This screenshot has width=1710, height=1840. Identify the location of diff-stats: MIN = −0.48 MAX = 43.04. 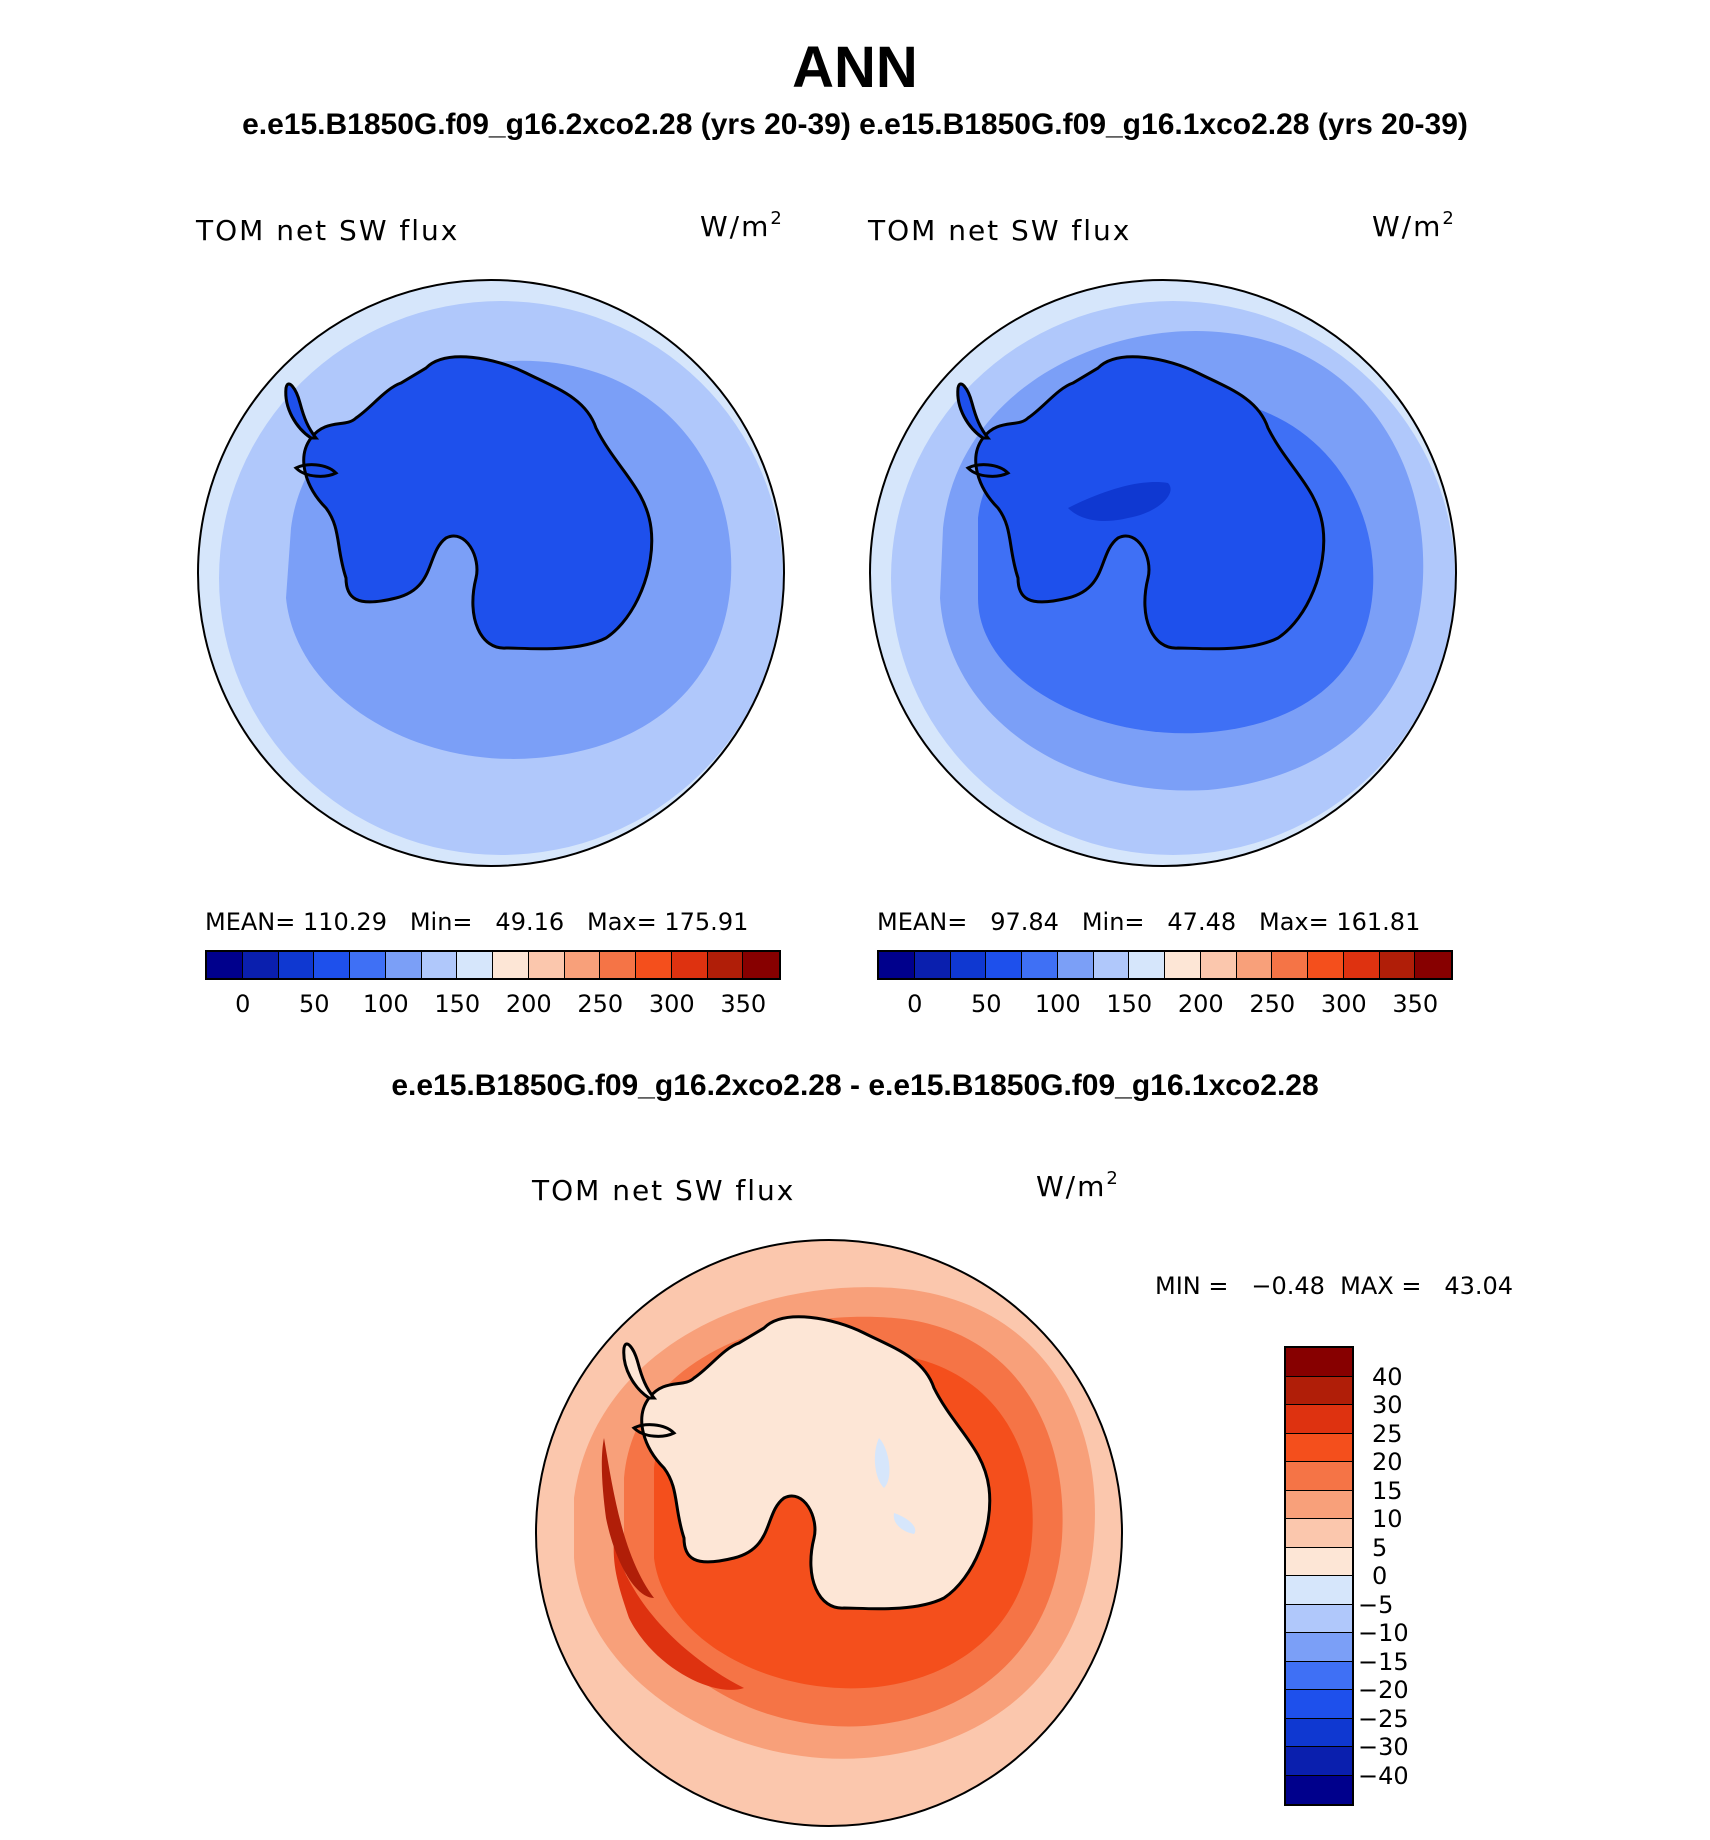
(1334, 1286).